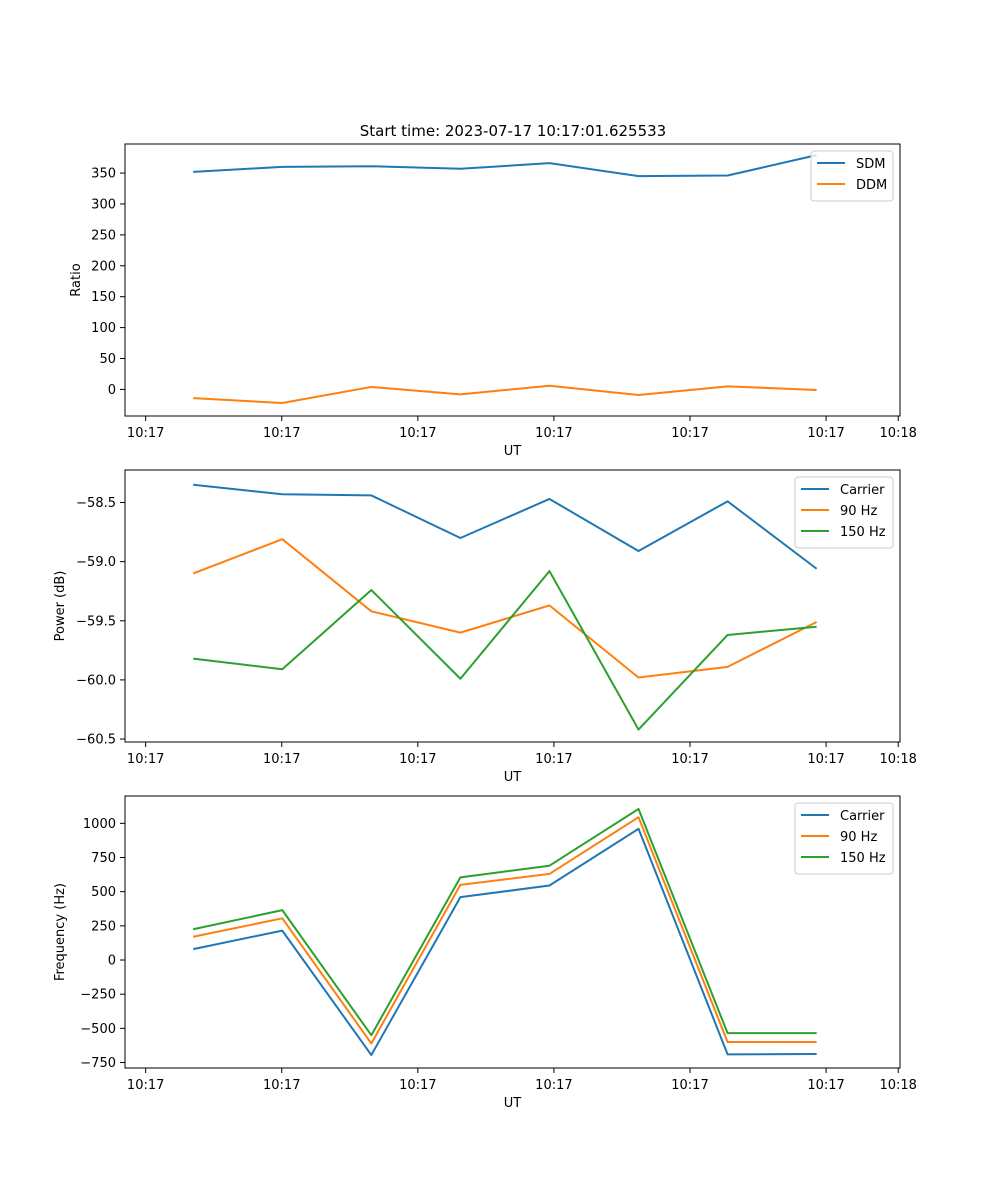 This screenshot has height=1200, width=1000. What do you see at coordinates (60, 606) in the screenshot?
I see `y-axis-label: Power (dB)` at bounding box center [60, 606].